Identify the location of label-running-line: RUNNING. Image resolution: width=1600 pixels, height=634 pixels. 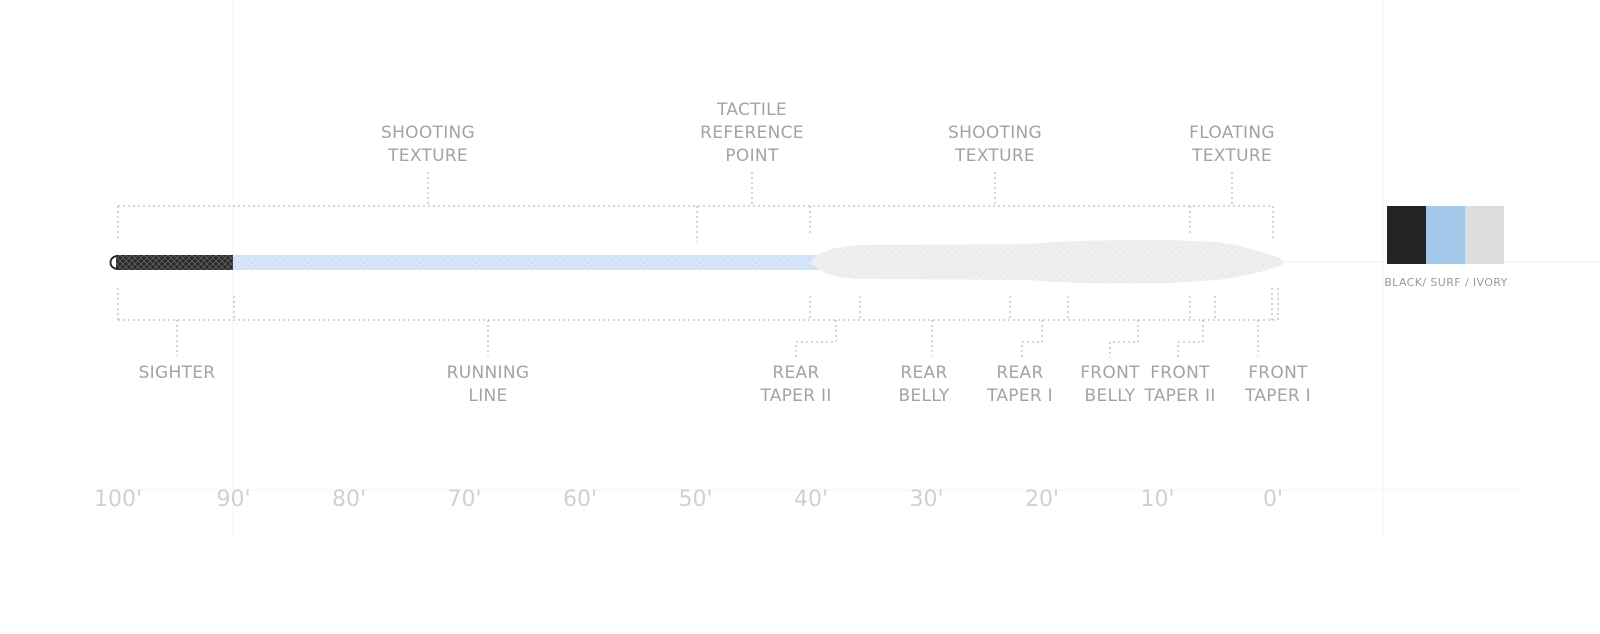
(488, 373).